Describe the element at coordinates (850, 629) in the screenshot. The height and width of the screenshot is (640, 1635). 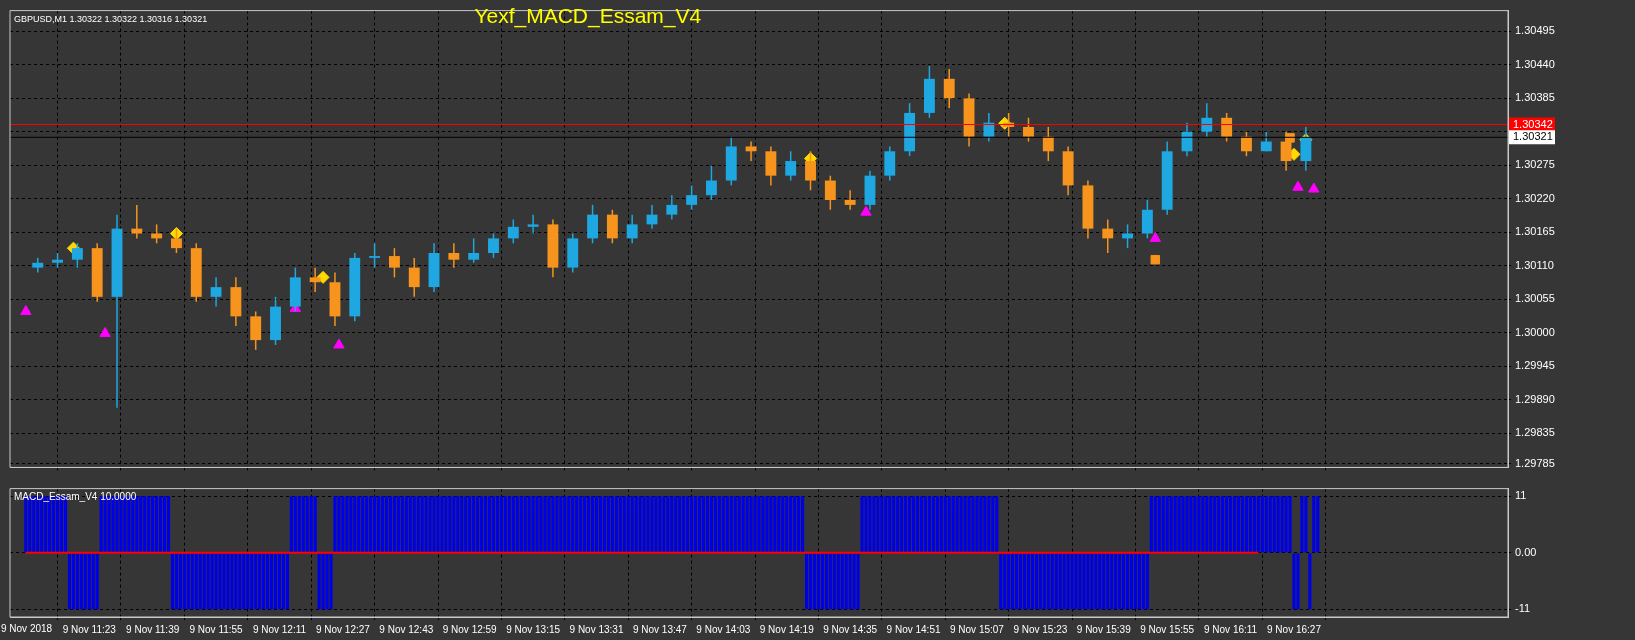
I see `x-tick-label: 9 Nov 14:35` at that location.